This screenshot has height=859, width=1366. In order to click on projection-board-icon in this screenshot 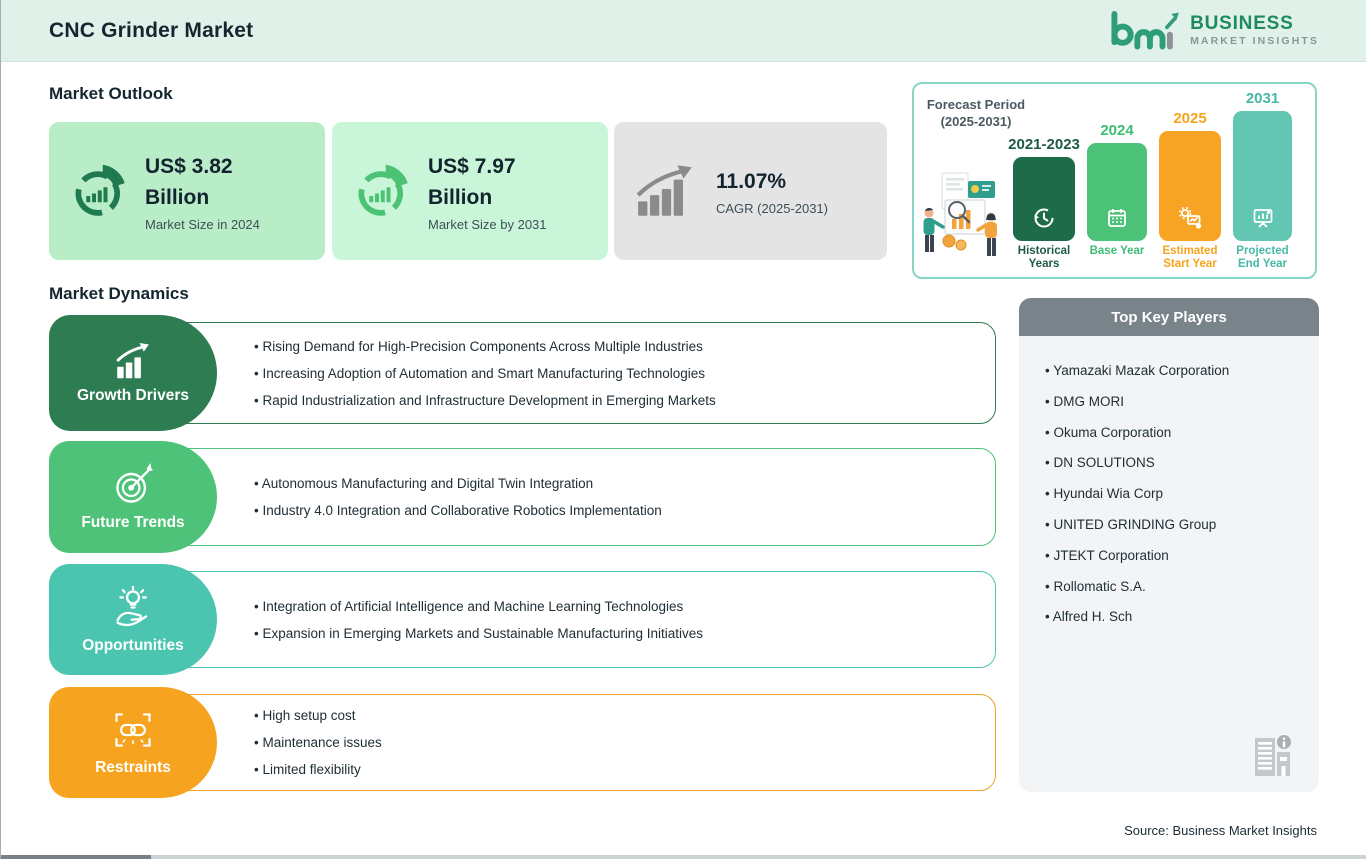, I will do `click(1262, 218)`.